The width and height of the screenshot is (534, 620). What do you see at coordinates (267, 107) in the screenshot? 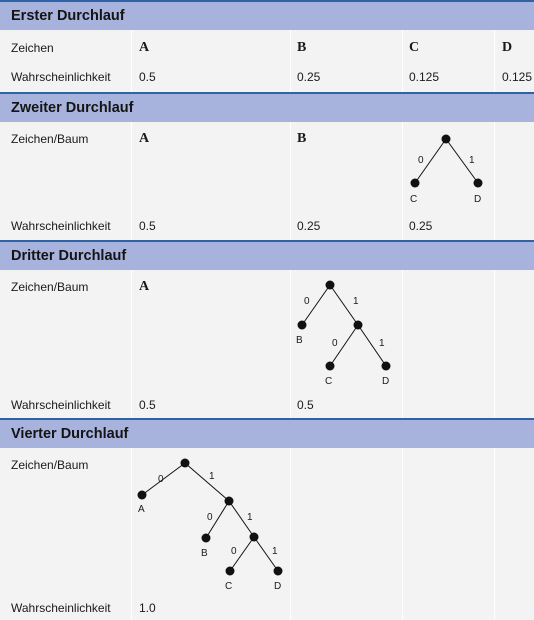
I see `pass-2-header: Zweiter Durchlauf` at bounding box center [267, 107].